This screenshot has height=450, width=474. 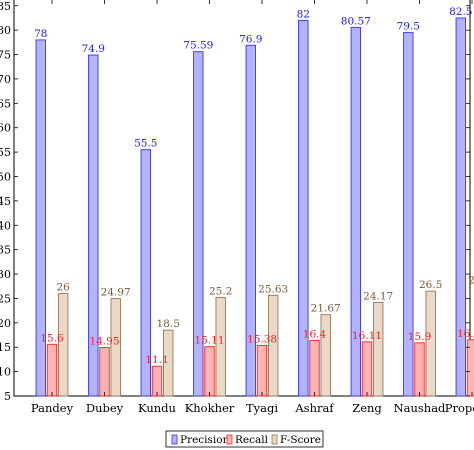 What do you see at coordinates (115, 347) in the screenshot?
I see `bar-f-score-dubey` at bounding box center [115, 347].